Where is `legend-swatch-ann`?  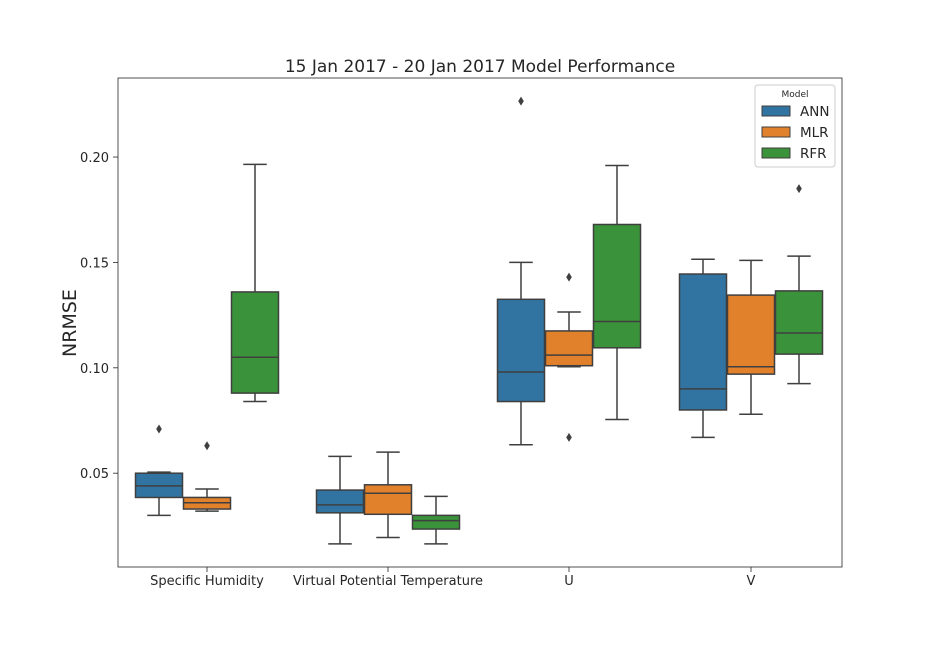 legend-swatch-ann is located at coordinates (776, 111).